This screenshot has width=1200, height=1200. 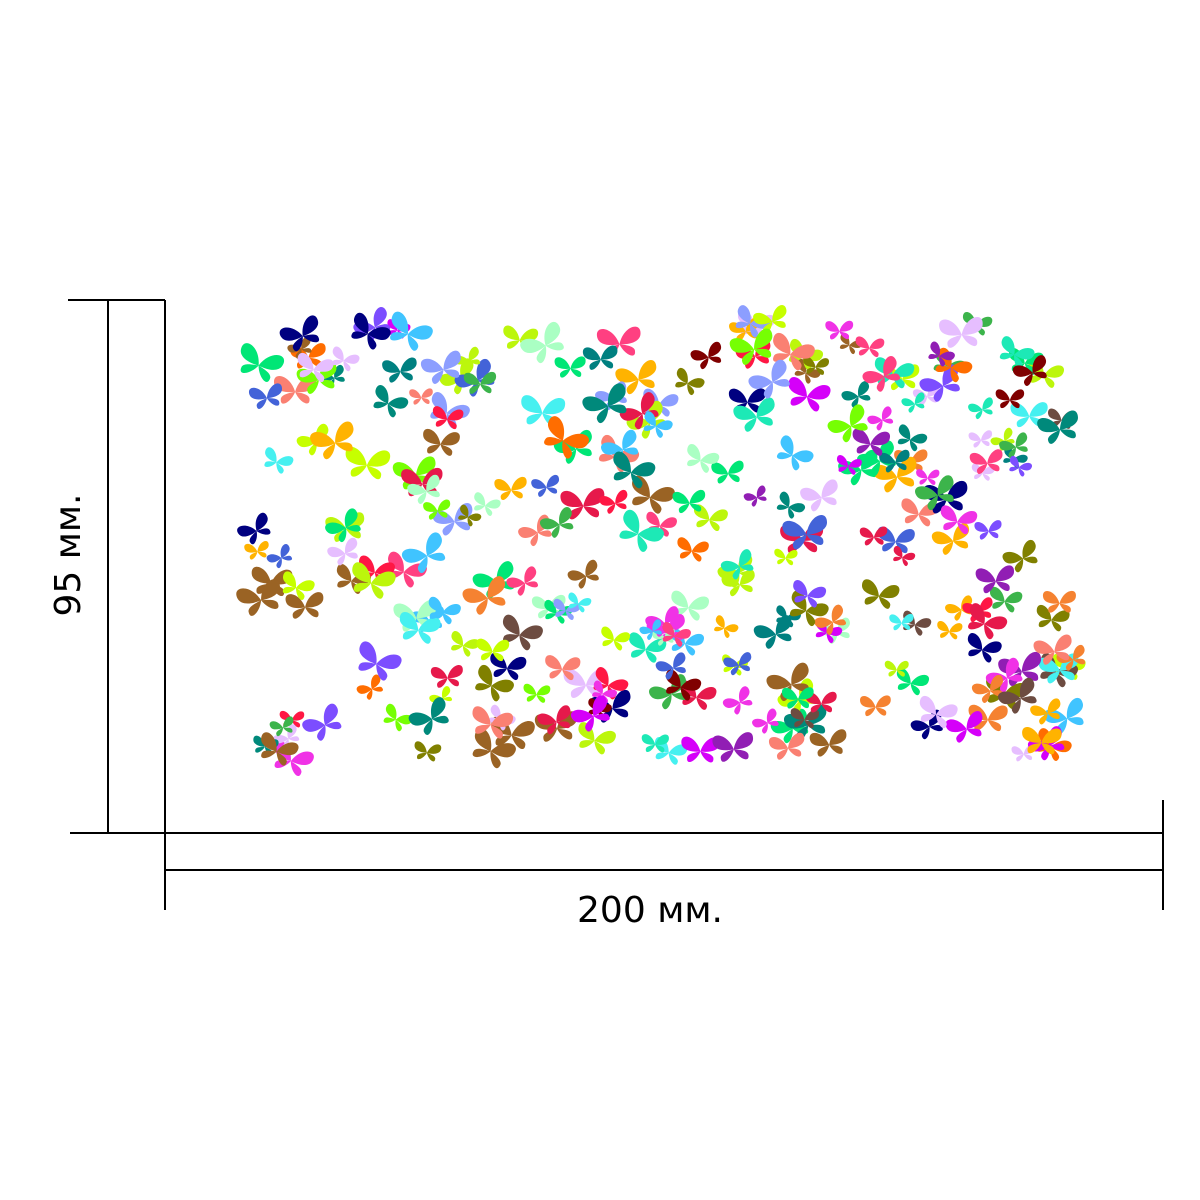 I want to click on width-label: 200 мм., so click(x=650, y=910).